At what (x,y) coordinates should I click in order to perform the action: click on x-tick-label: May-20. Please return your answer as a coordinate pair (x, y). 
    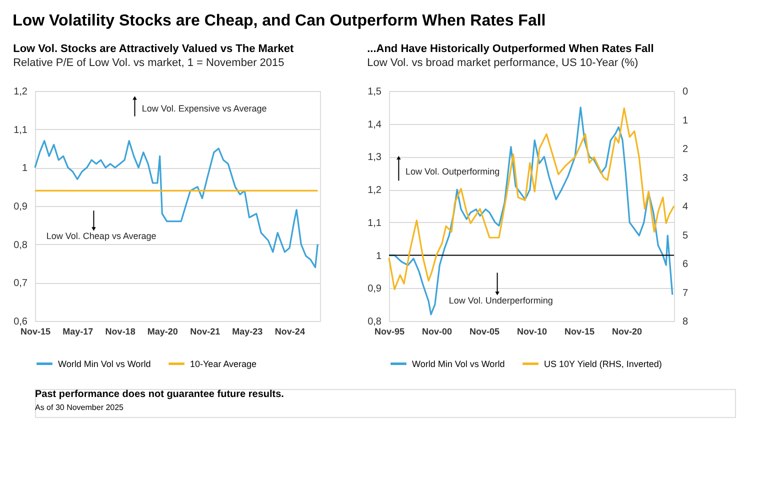
    Looking at the image, I should click on (162, 331).